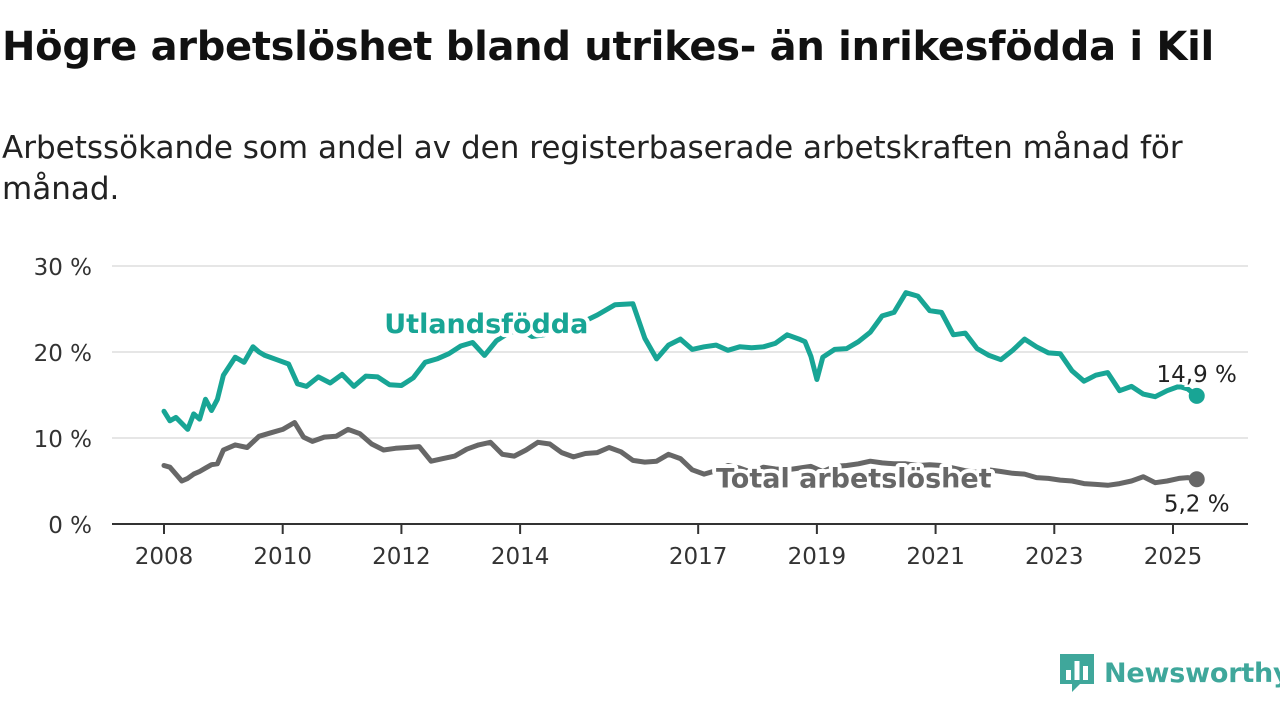 This screenshot has height=720, width=1280. What do you see at coordinates (1196, 395) in the screenshot?
I see `end-point-utlandsfodda` at bounding box center [1196, 395].